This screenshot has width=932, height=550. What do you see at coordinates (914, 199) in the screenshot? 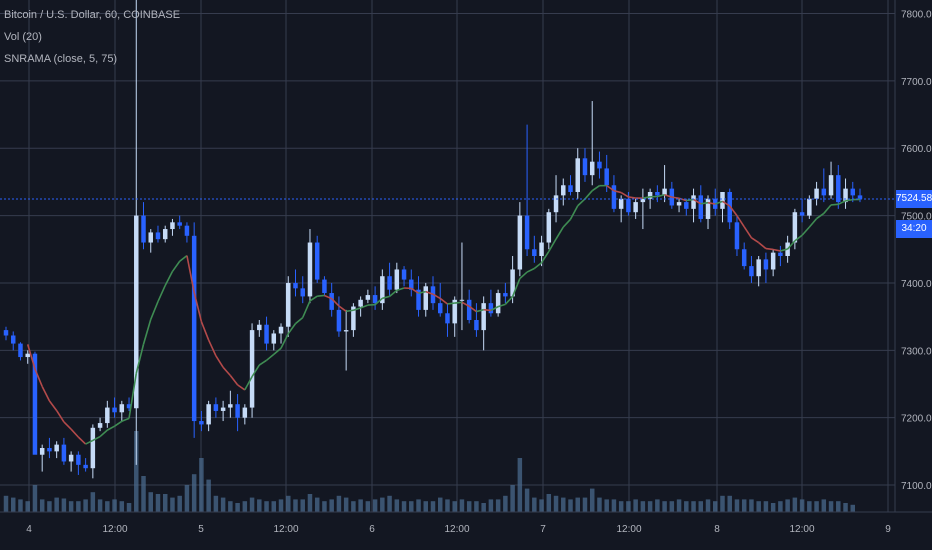
I see `last-price-badge: 7524.58` at bounding box center [914, 199].